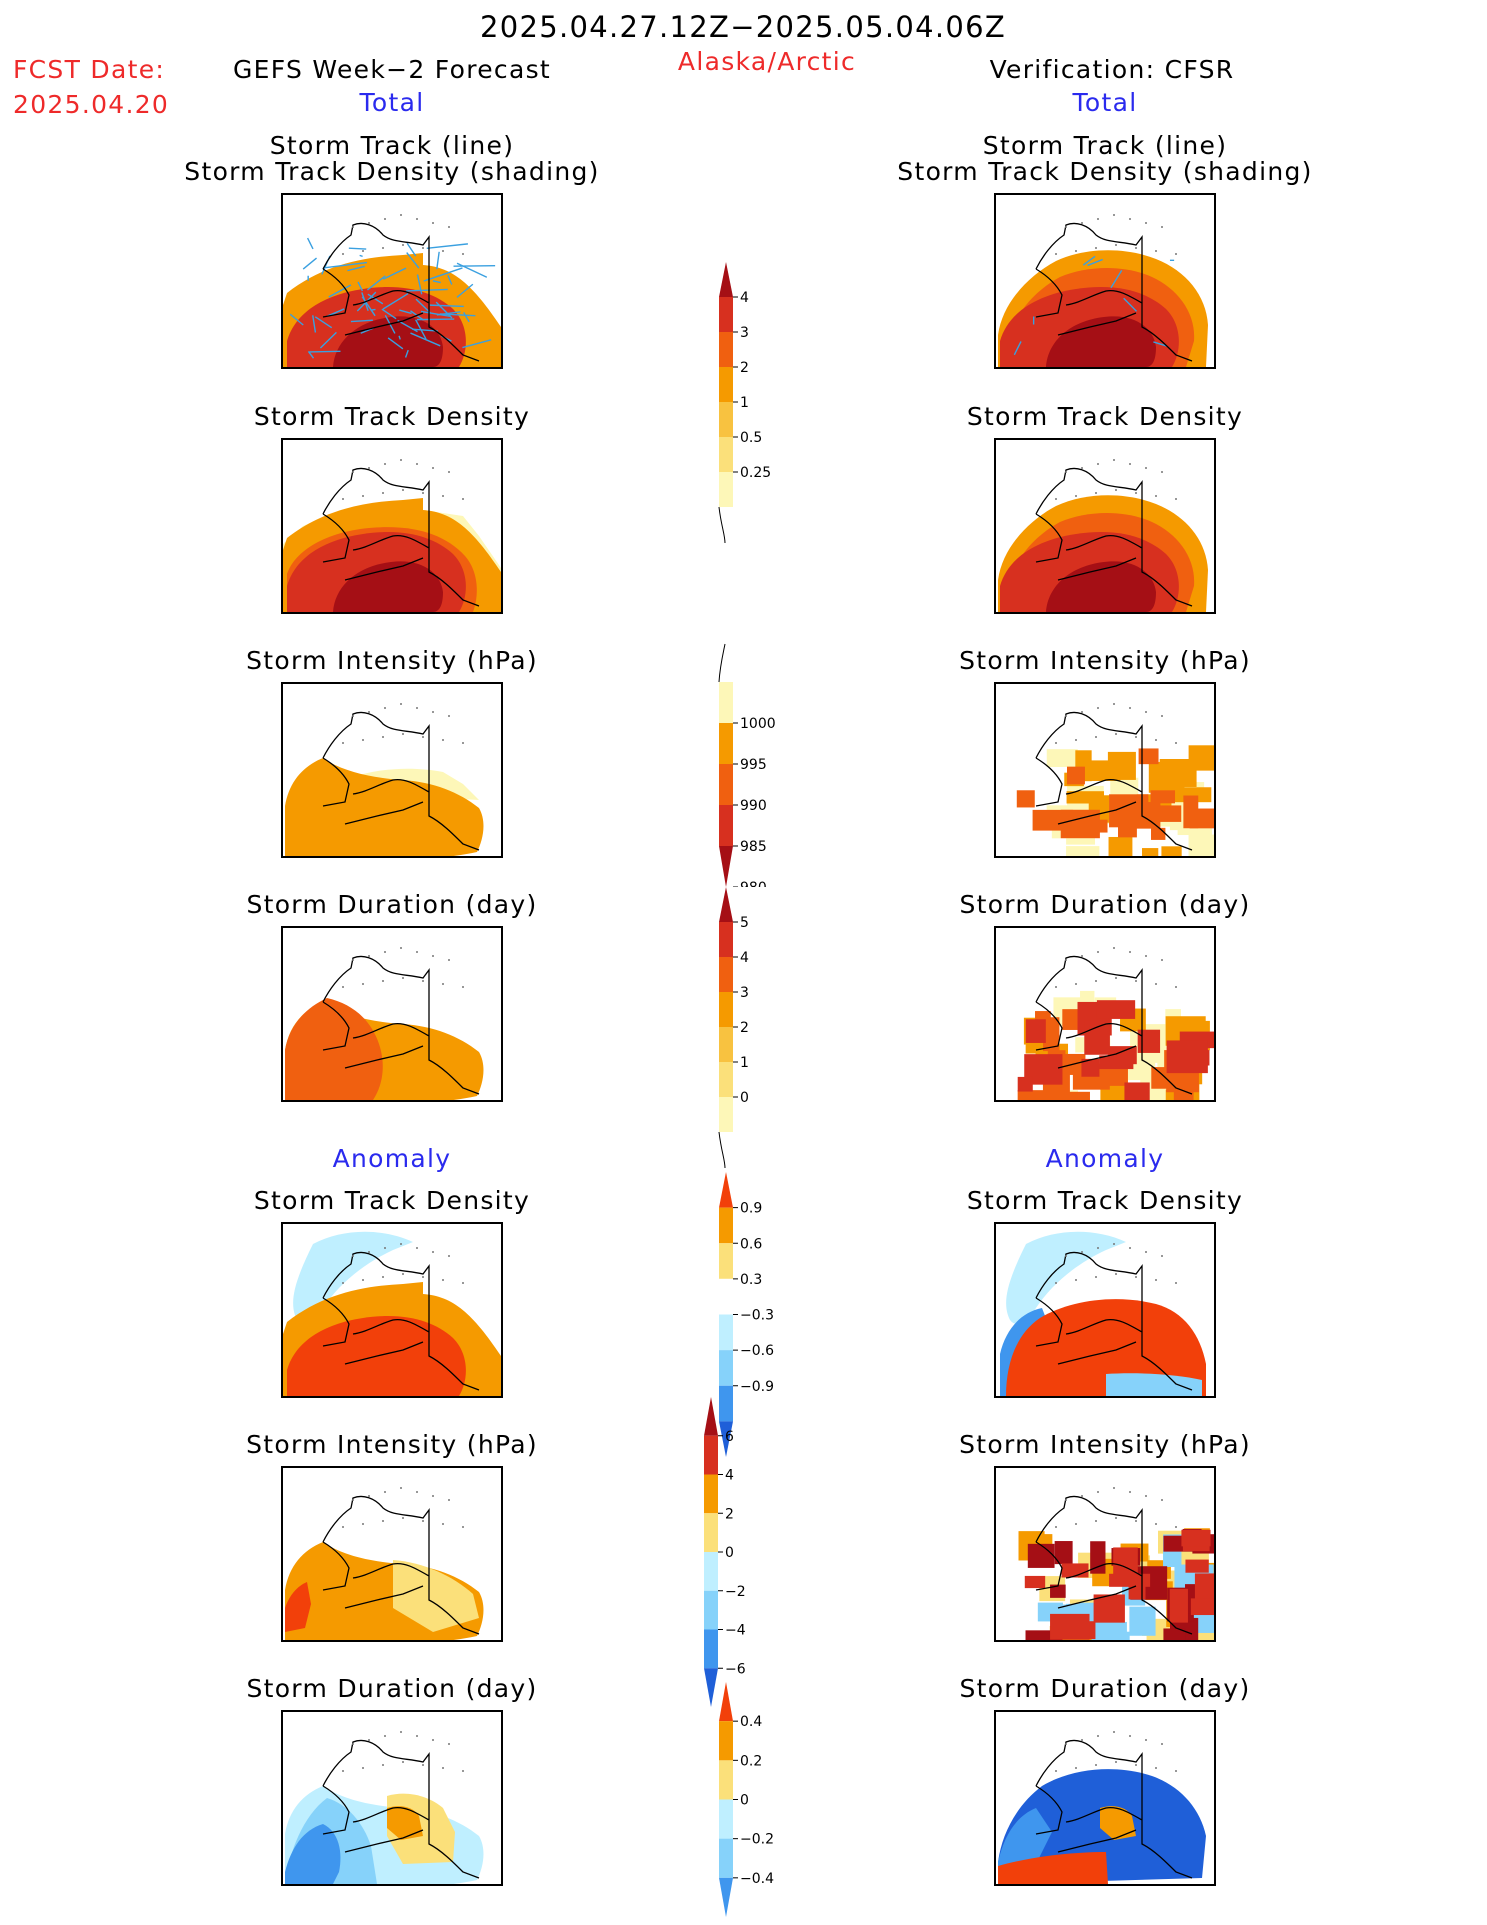 The height and width of the screenshot is (1925, 1487). What do you see at coordinates (91, 104) in the screenshot?
I see `fcst-date-value: 2025.04.20` at bounding box center [91, 104].